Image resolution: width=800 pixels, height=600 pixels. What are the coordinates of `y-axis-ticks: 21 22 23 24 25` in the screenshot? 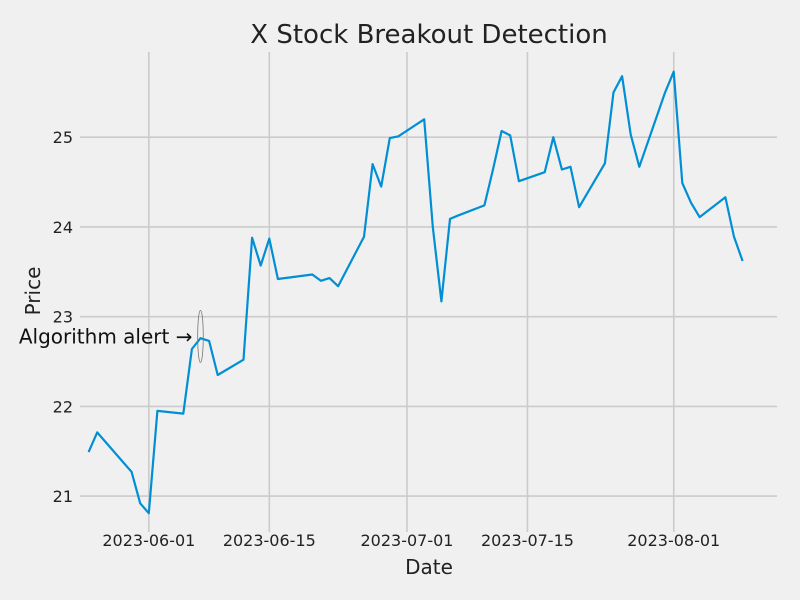 It's located at (63, 317).